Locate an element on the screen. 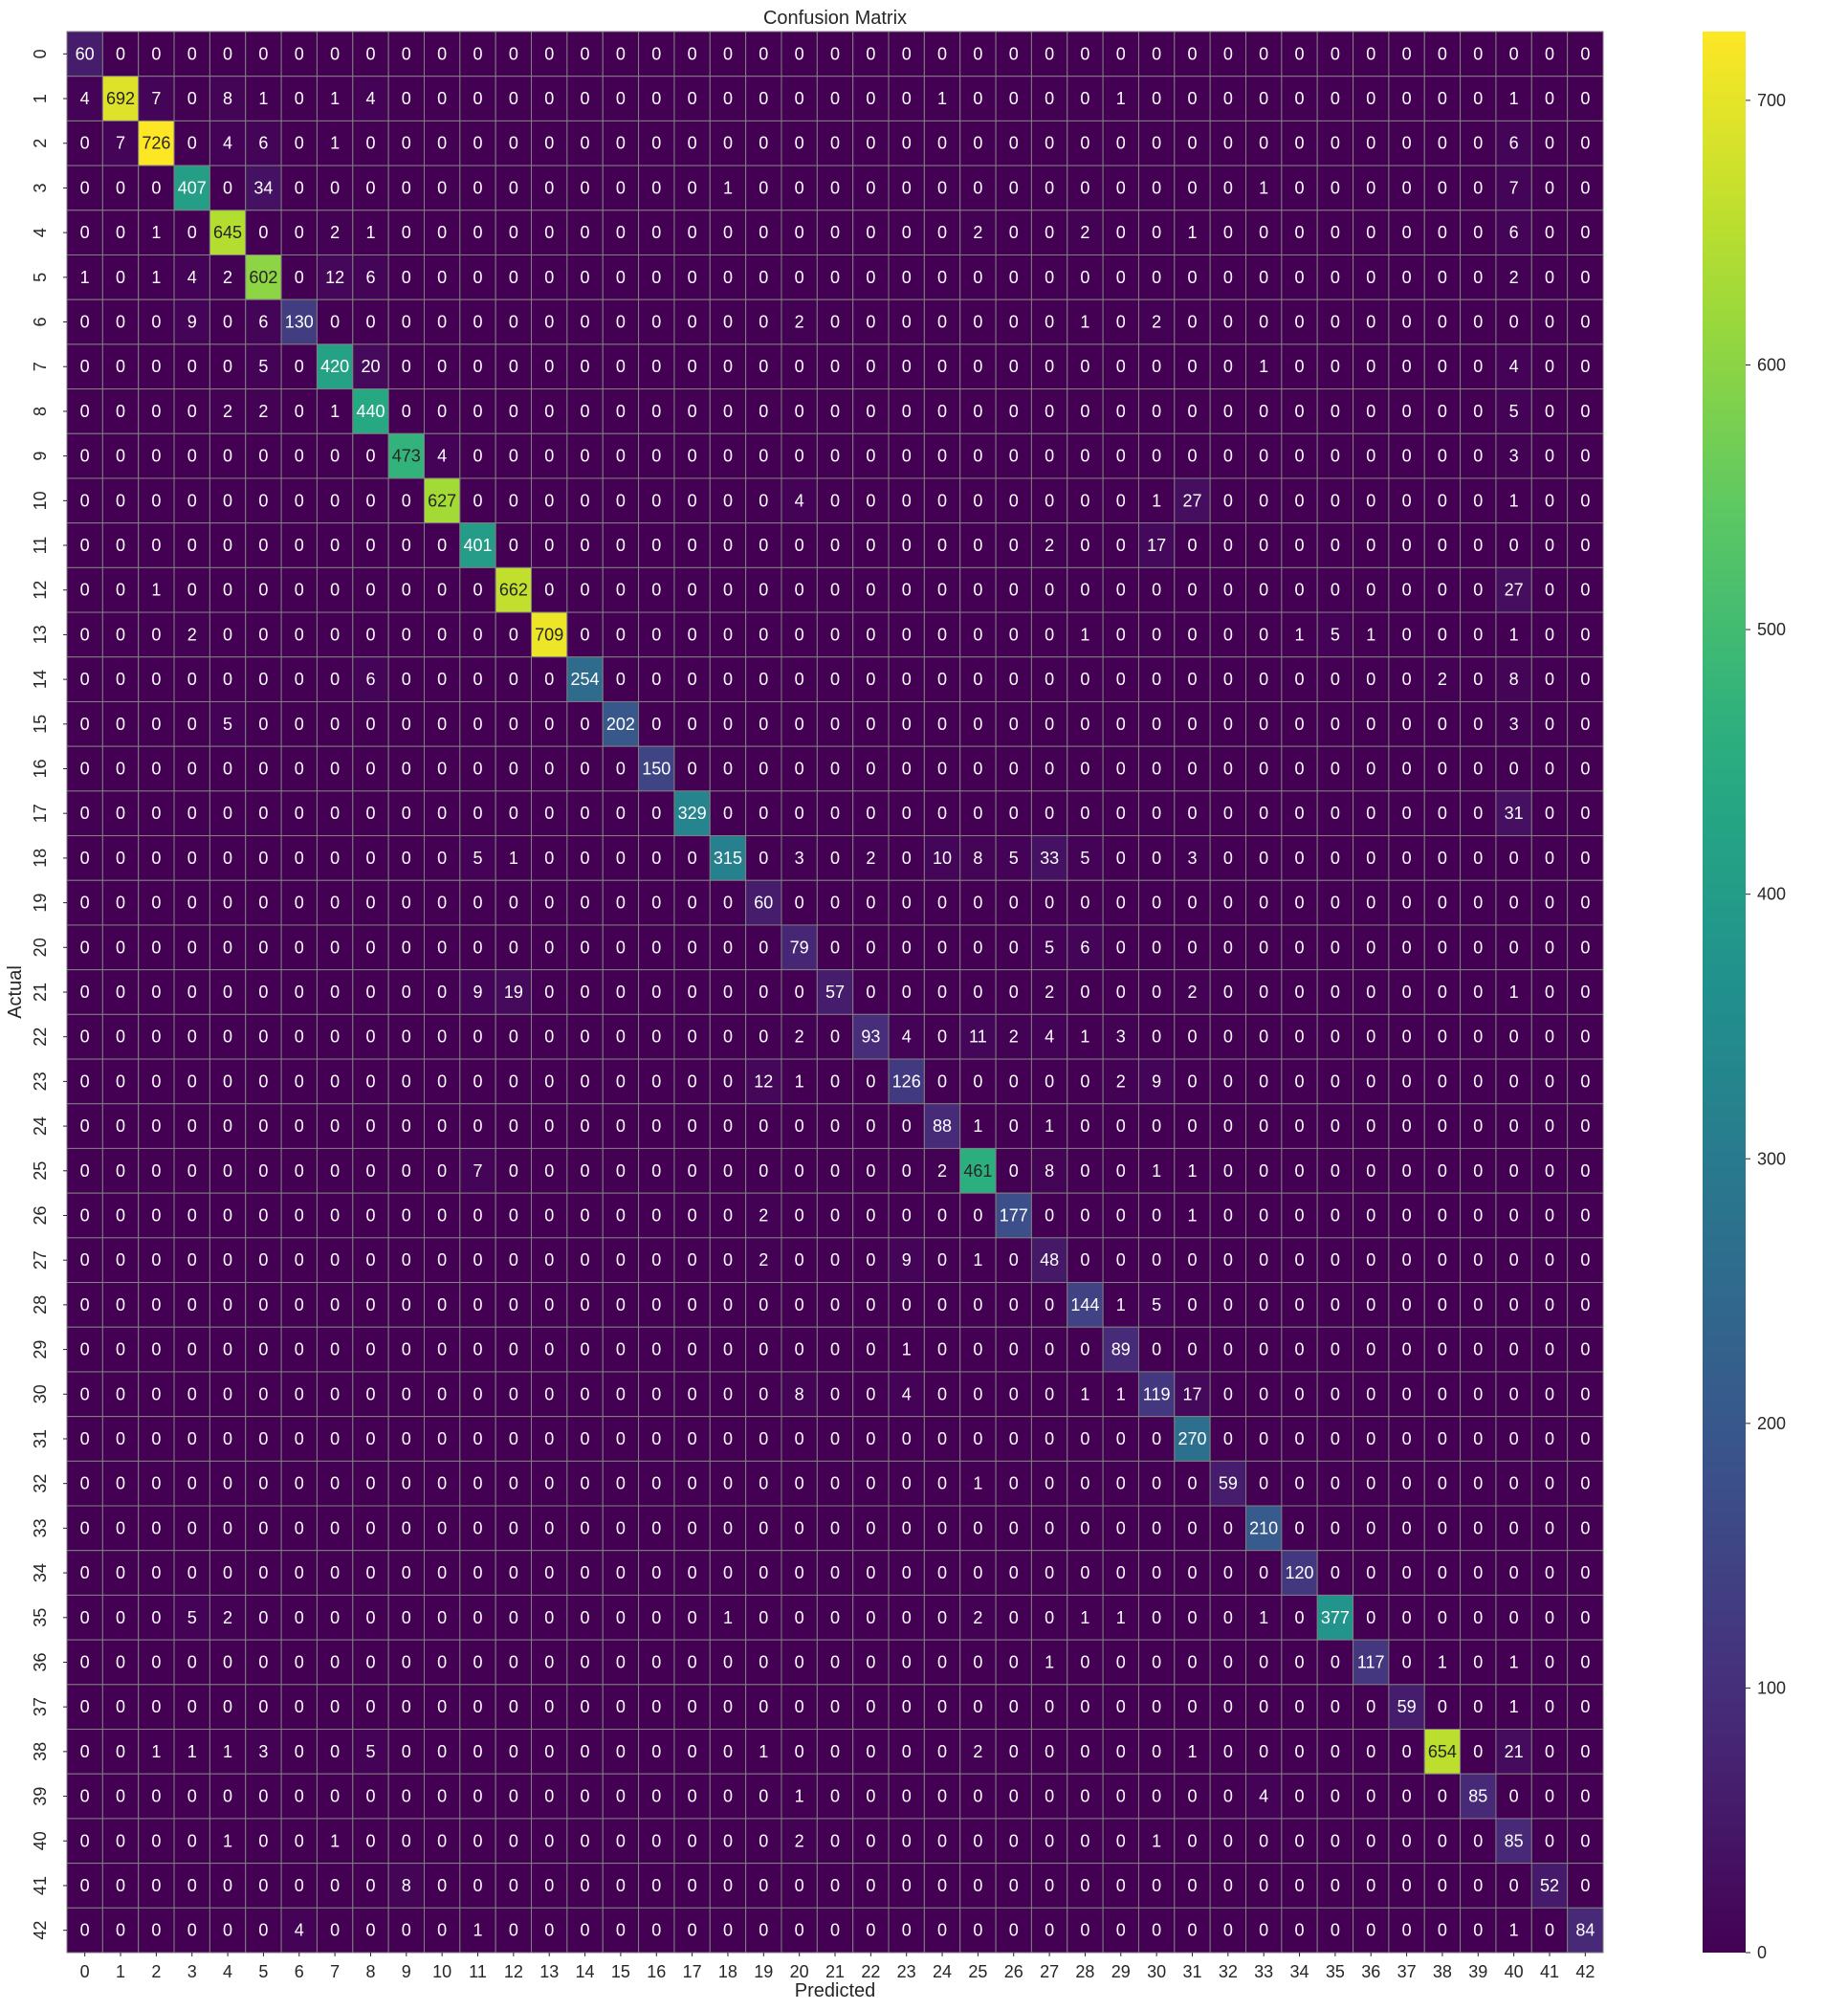  cell-value-label: 1 is located at coordinates (1121, 1617).